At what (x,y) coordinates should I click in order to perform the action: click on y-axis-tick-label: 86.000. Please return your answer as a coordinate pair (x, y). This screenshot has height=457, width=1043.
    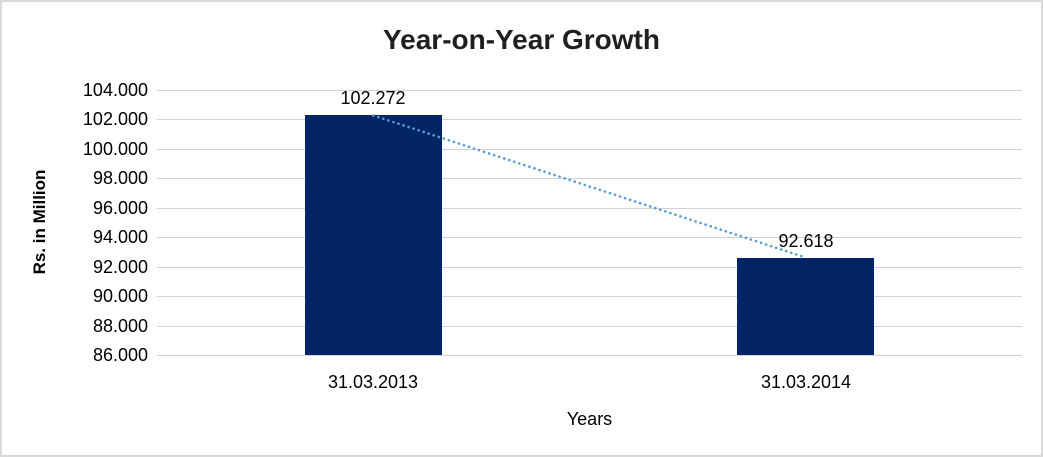
    Looking at the image, I should click on (120, 355).